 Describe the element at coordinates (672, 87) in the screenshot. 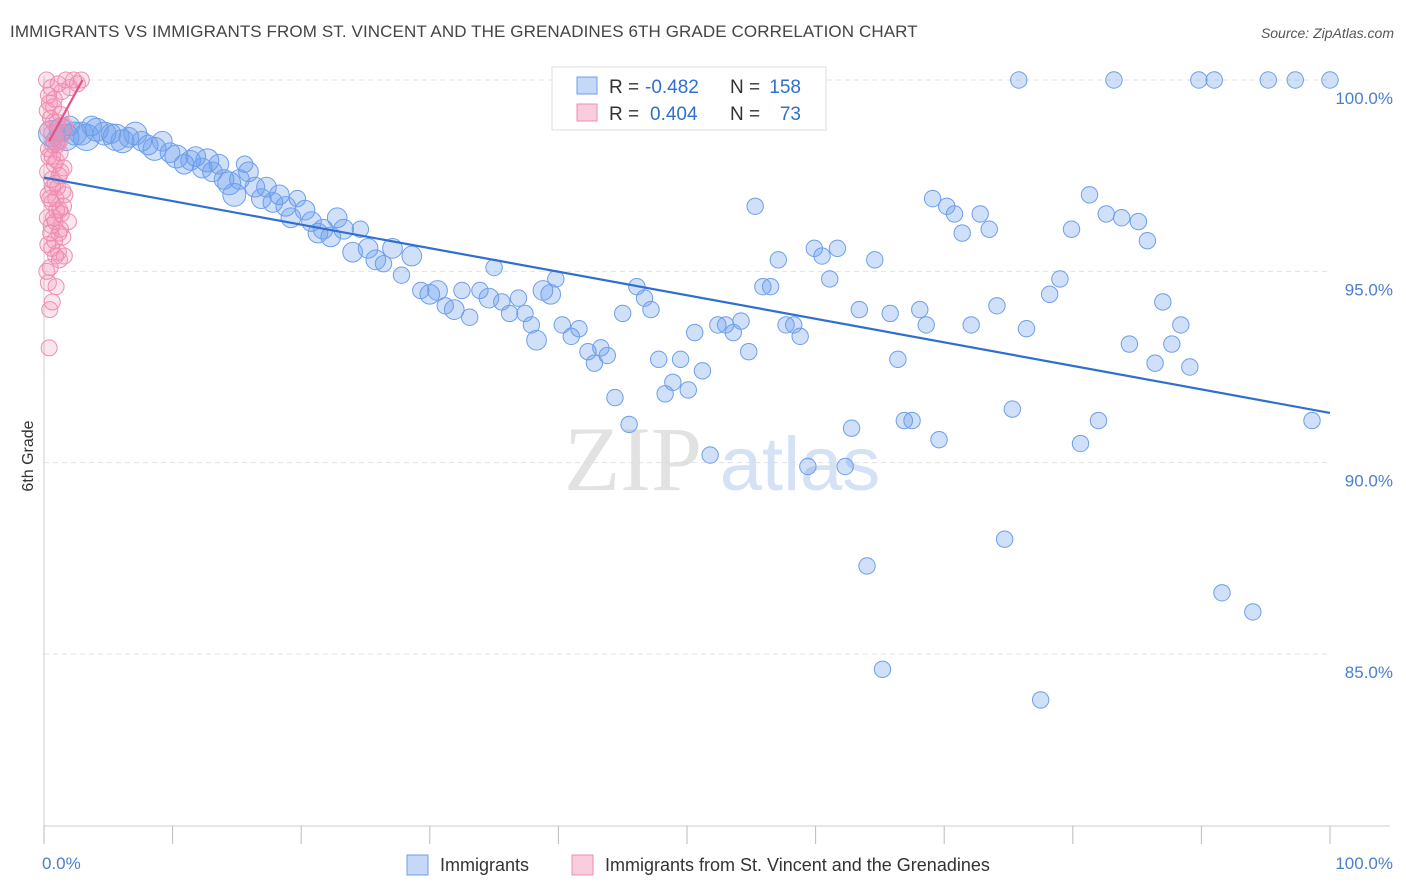

I see `stats-r-value-blue: -0.482` at that location.